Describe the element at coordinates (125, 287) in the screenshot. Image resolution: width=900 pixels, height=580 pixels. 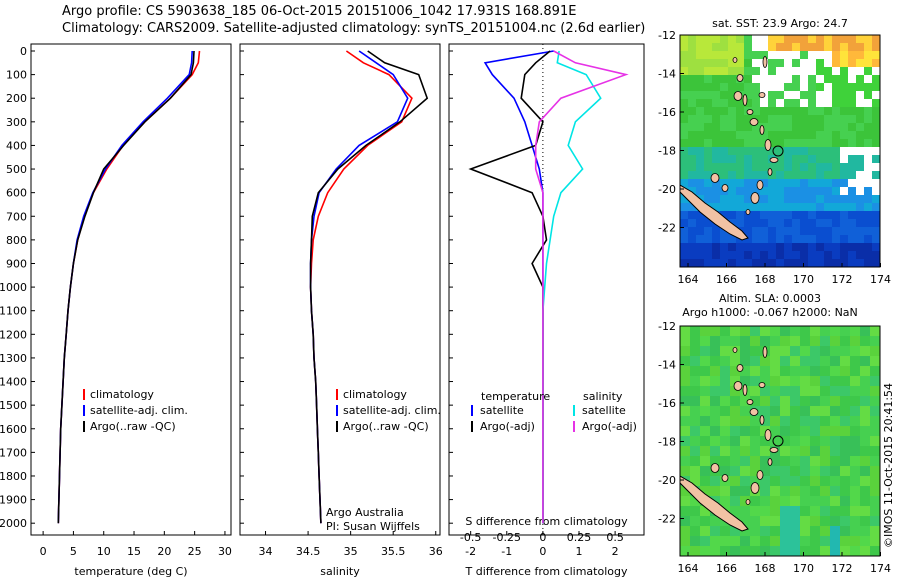
I see `series-line-satellite-adj-clim-` at that location.